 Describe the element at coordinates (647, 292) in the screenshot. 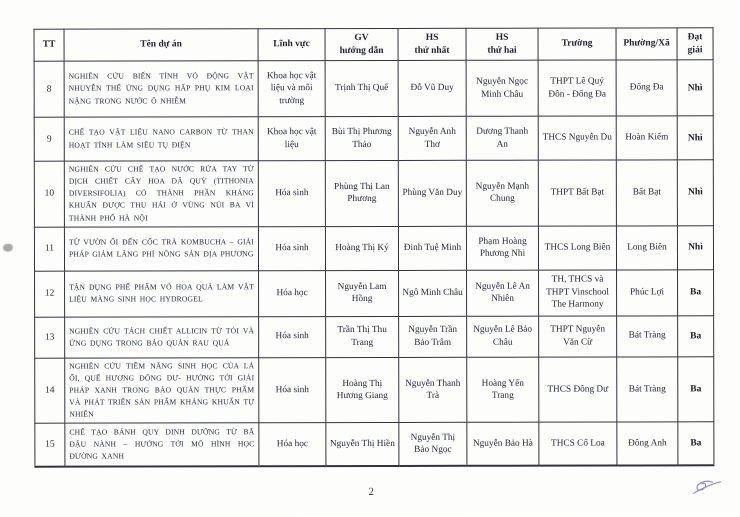

I see `cell-phuong-xa: Phúc Lợi` at that location.